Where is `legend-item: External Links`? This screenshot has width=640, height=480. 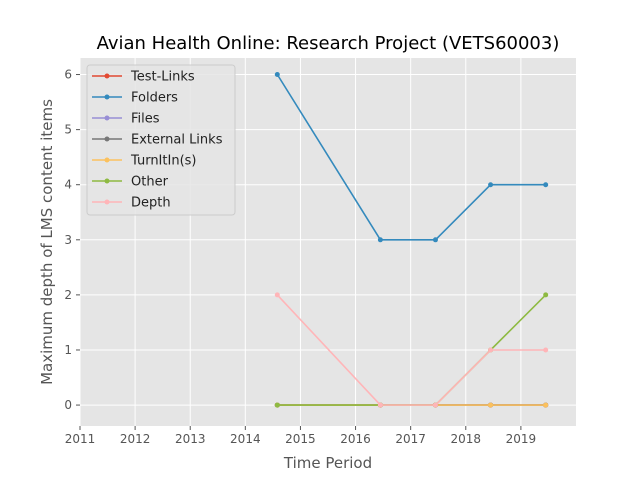 legend-item: External Links is located at coordinates (157, 140).